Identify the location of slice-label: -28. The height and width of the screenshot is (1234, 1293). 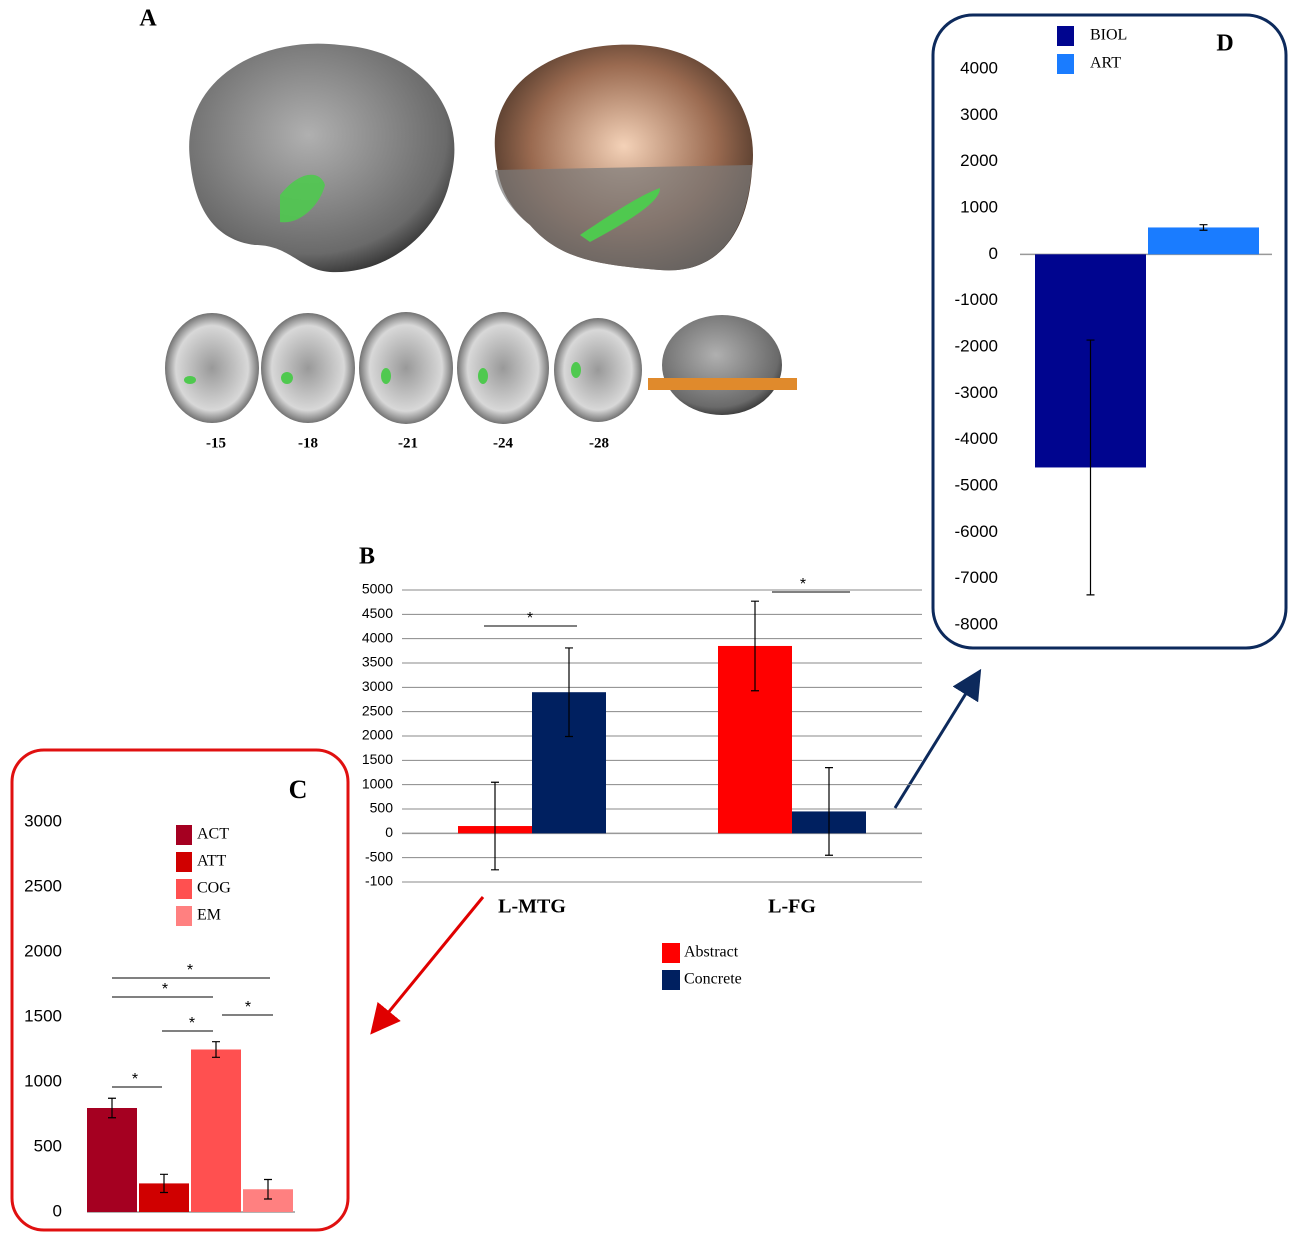
(599, 443).